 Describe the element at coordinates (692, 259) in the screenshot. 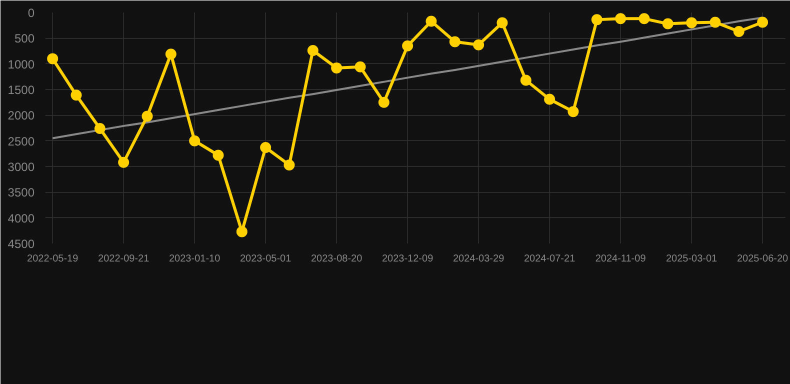

I see `x-tick-label: 2025-03-01` at that location.